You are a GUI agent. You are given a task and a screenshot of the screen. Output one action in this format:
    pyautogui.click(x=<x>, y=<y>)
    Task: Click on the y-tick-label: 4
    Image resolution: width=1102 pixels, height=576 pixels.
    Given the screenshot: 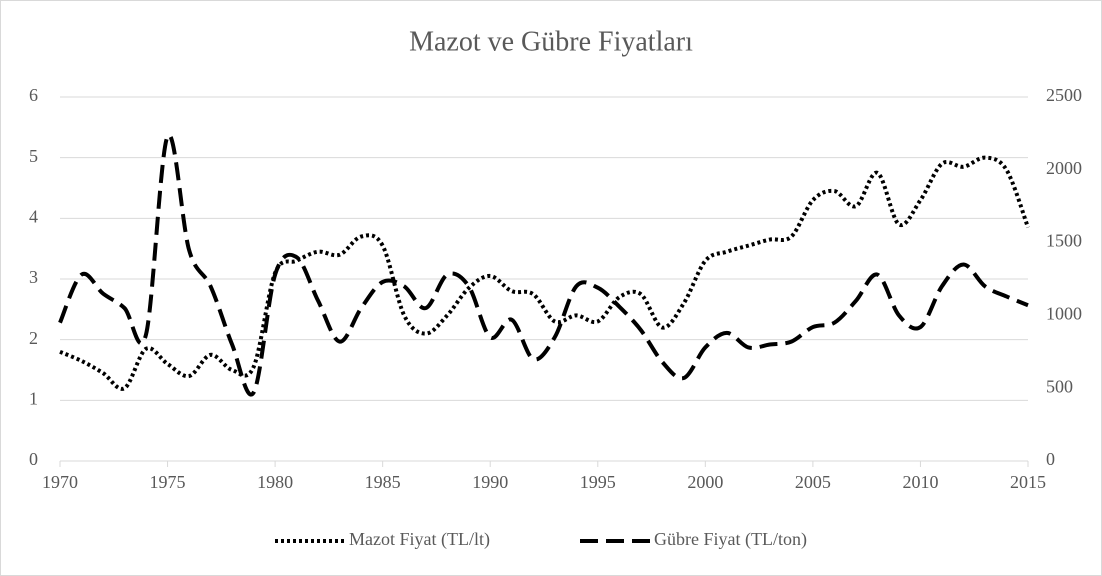 What is the action you would take?
    pyautogui.click(x=33, y=216)
    